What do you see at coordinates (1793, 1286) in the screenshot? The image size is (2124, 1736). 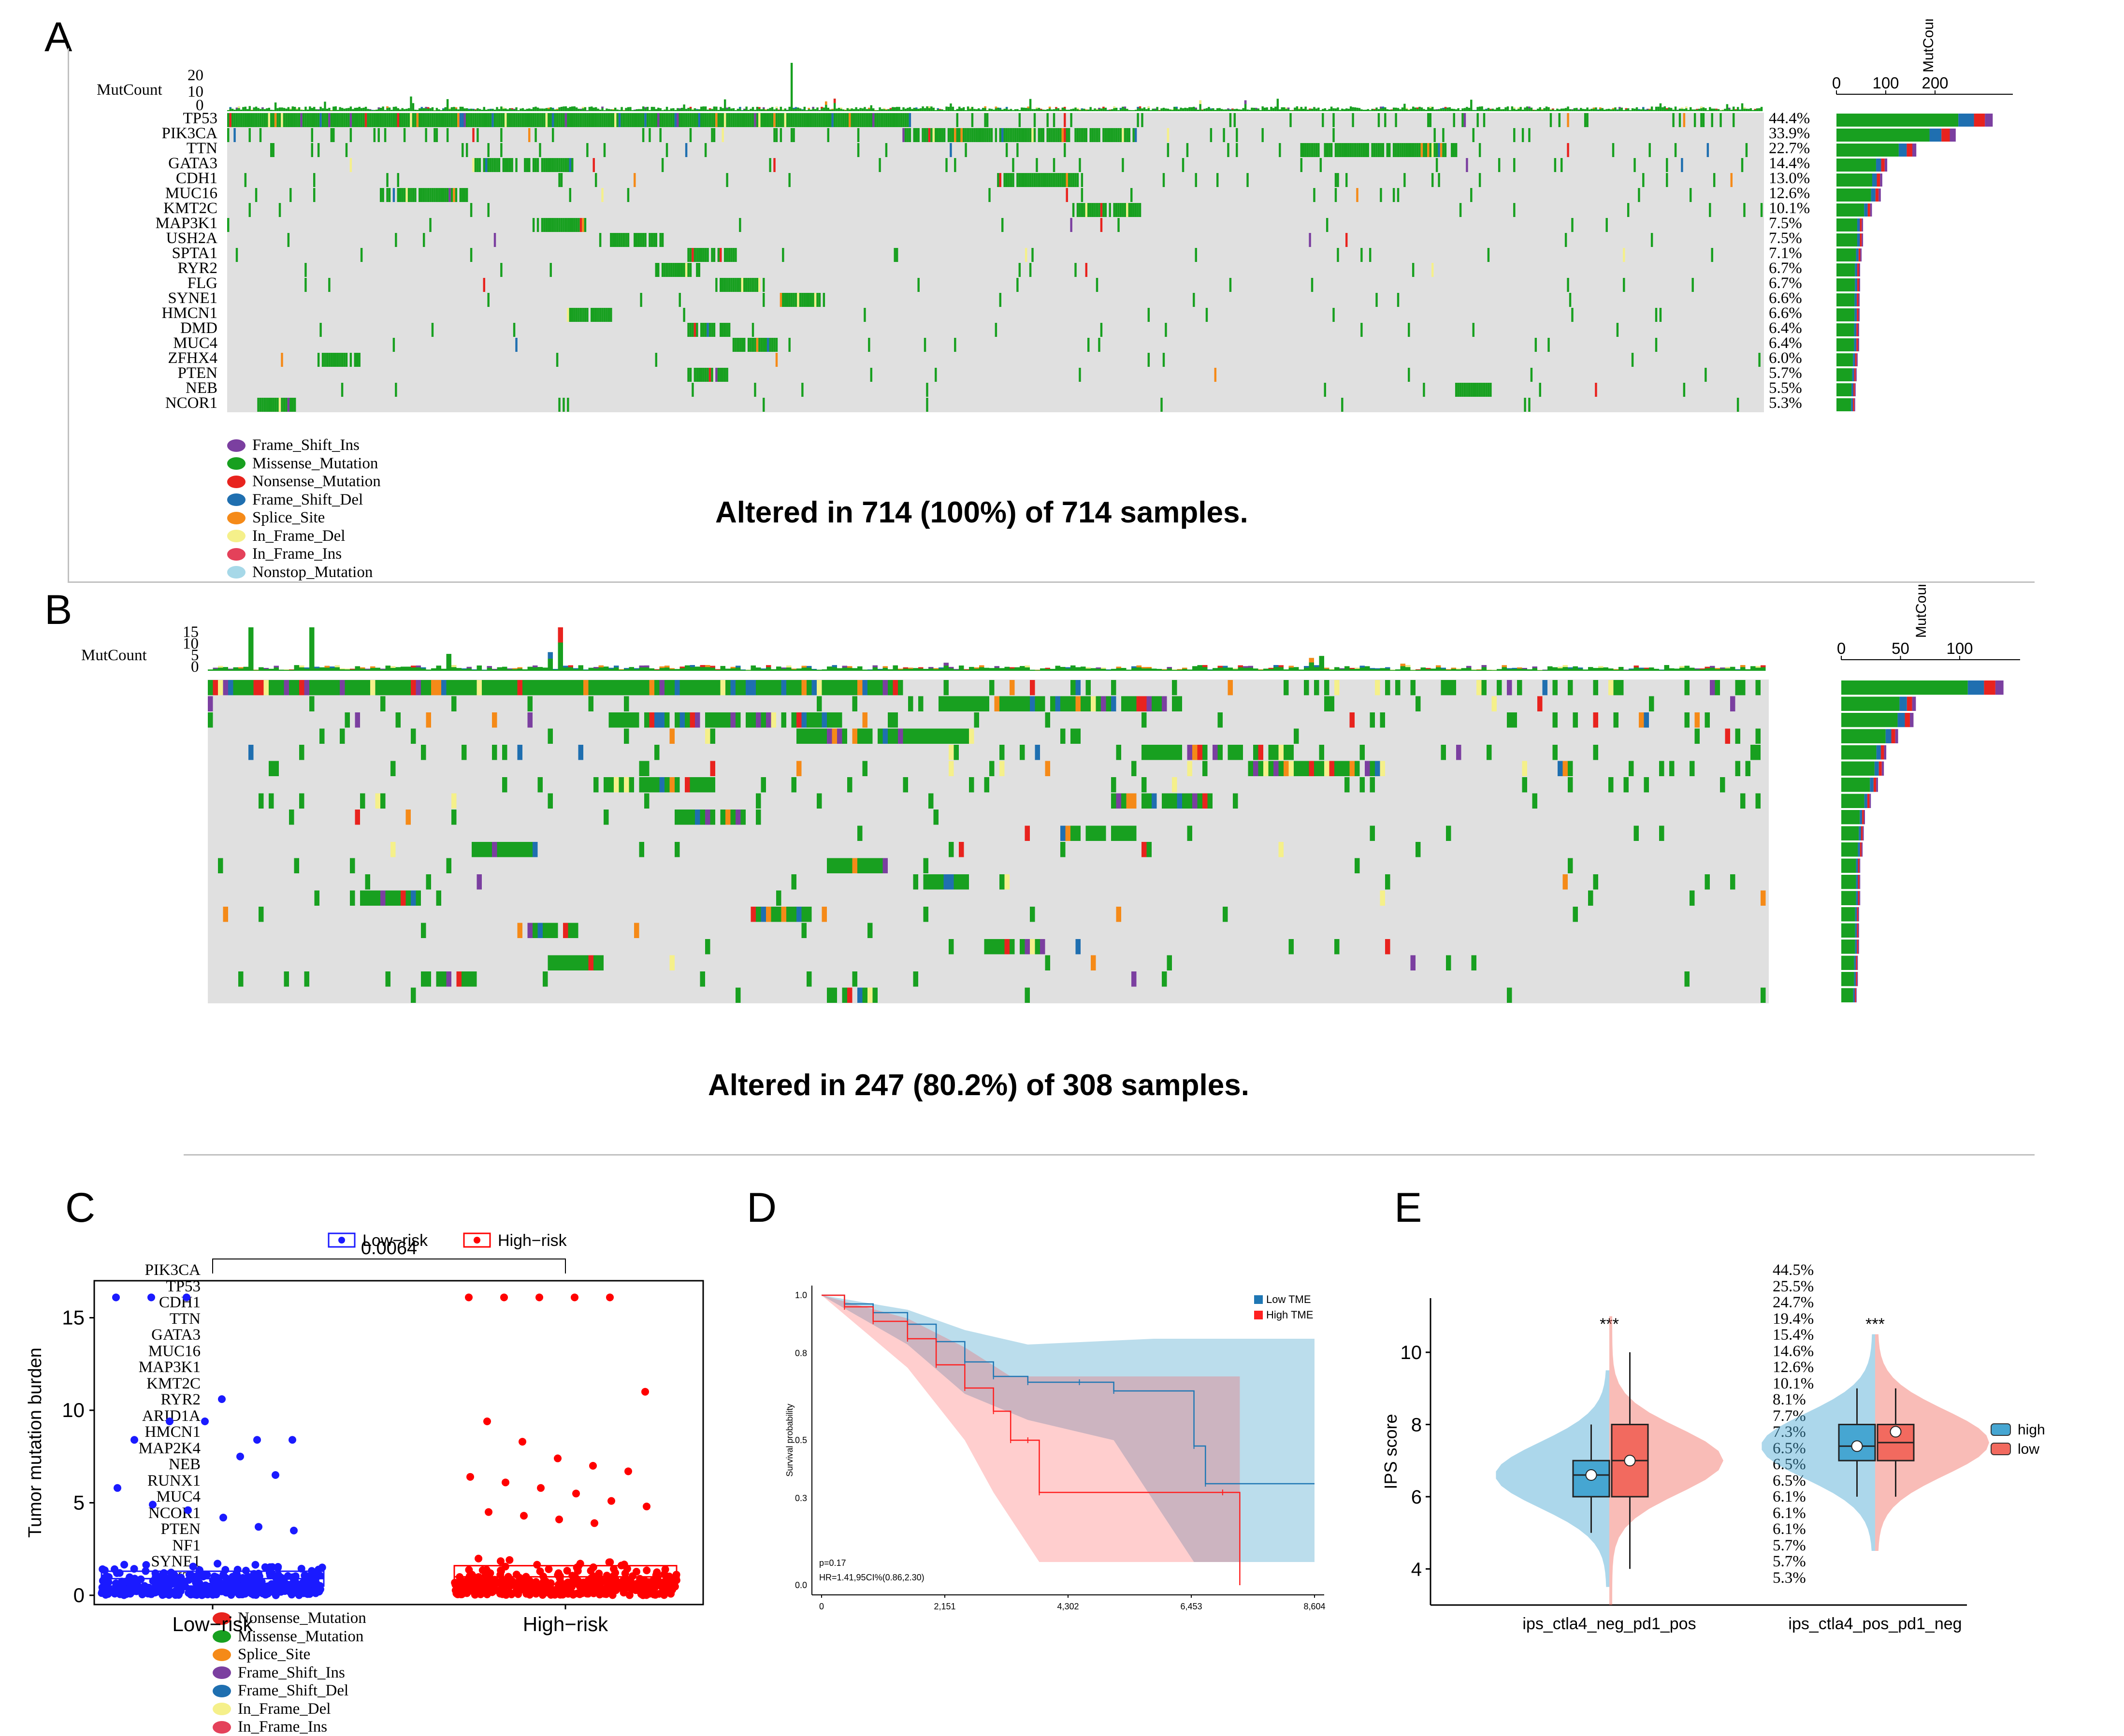 I see `gene-percent: 25.5%` at bounding box center [1793, 1286].